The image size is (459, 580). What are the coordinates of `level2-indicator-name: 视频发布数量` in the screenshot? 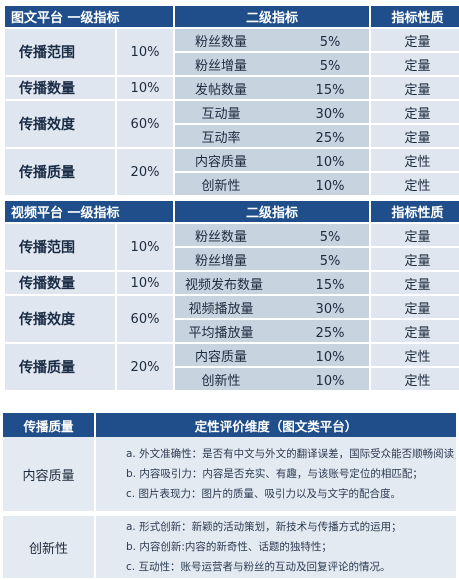 It's located at (224, 285).